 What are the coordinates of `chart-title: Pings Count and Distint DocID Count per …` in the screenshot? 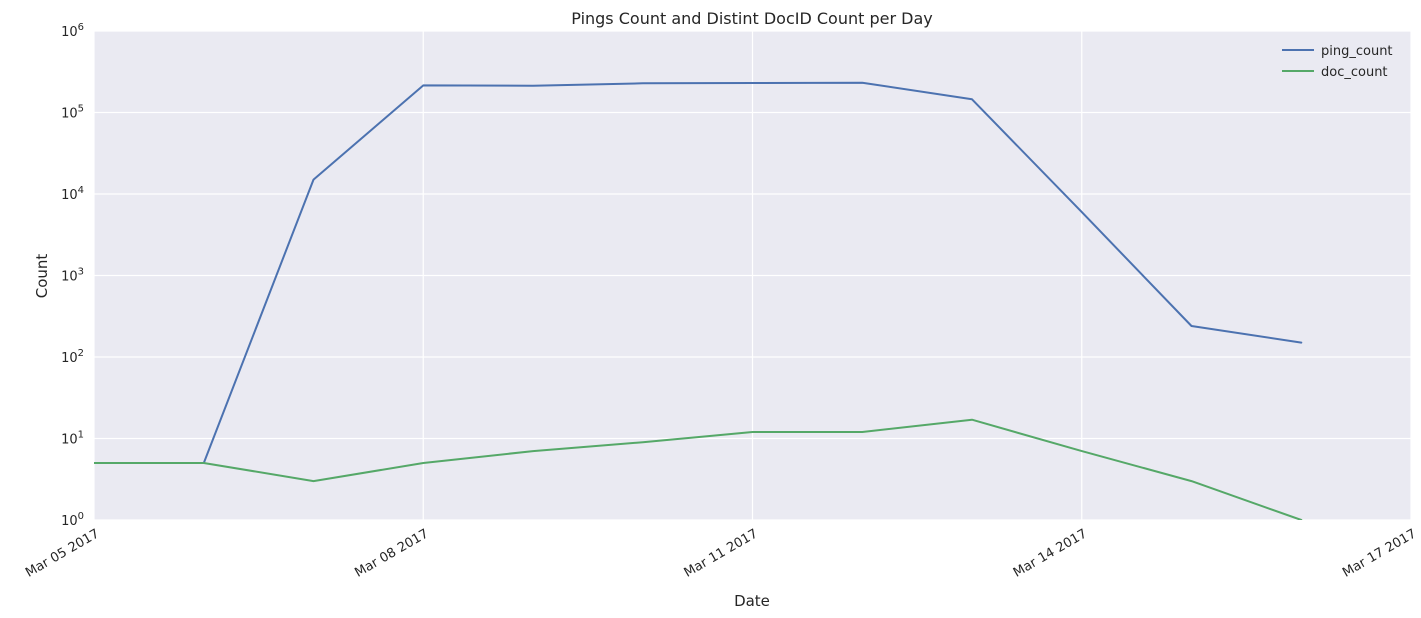 It's located at (751, 18).